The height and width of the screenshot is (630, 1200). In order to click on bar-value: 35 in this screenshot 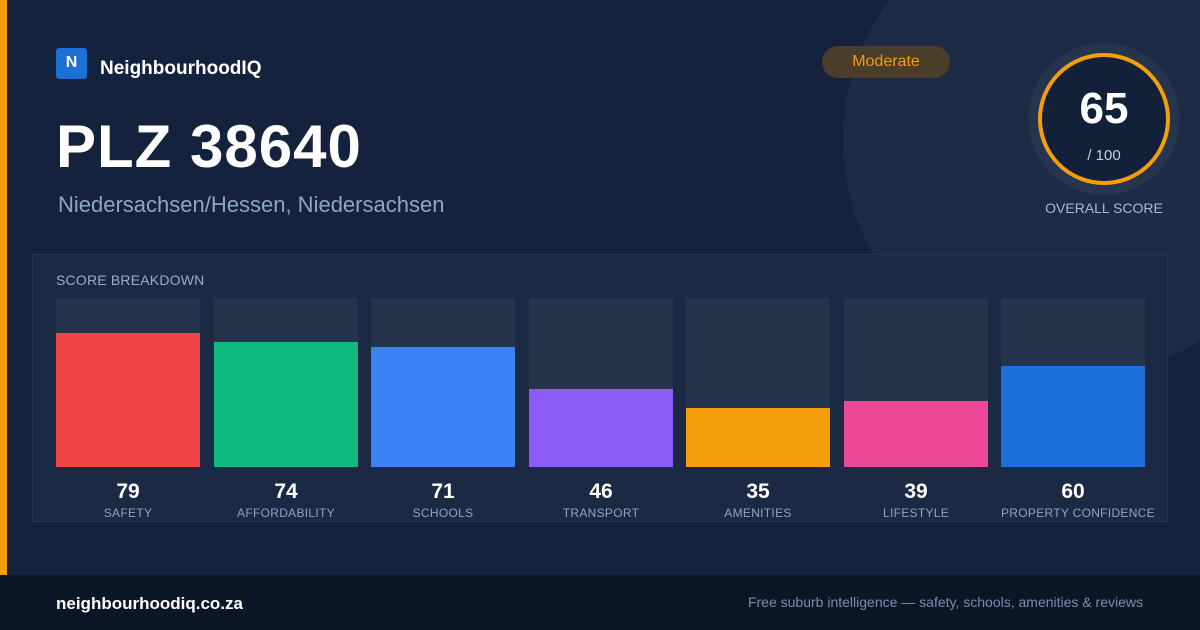, I will do `click(758, 491)`.